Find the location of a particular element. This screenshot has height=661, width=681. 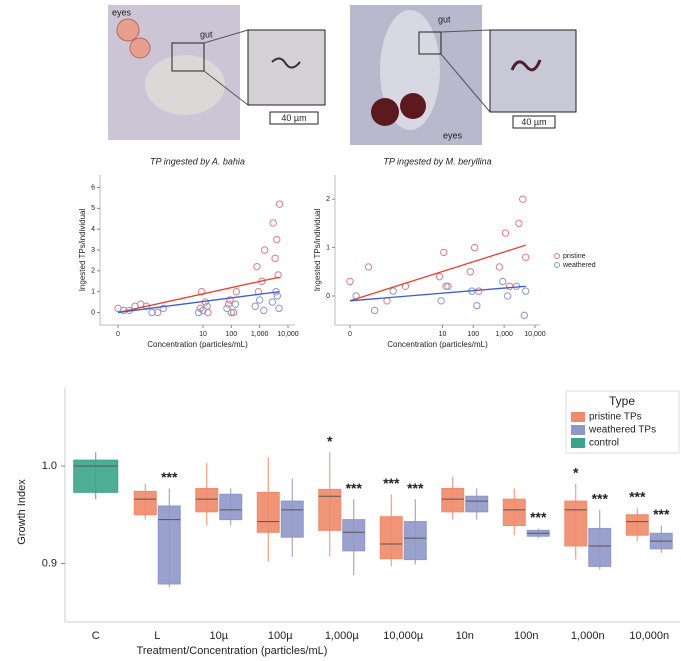

photo-label: gut is located at coordinates (206, 34).